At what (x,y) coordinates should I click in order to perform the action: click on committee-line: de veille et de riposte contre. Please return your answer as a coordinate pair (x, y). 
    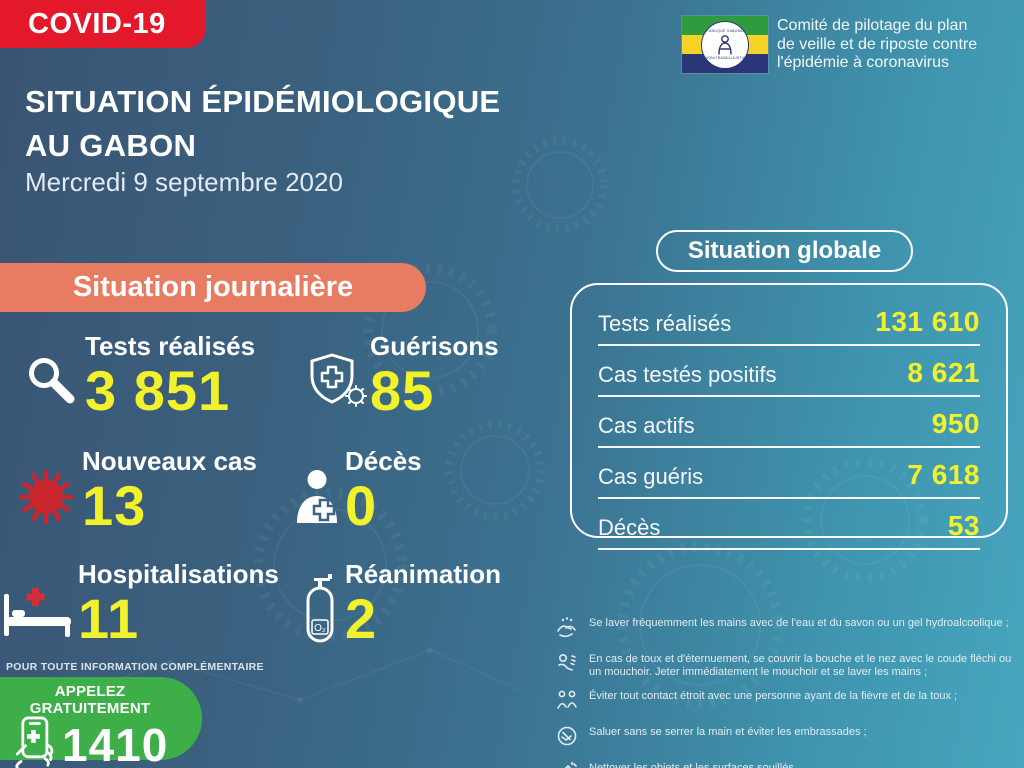
    Looking at the image, I should click on (877, 44).